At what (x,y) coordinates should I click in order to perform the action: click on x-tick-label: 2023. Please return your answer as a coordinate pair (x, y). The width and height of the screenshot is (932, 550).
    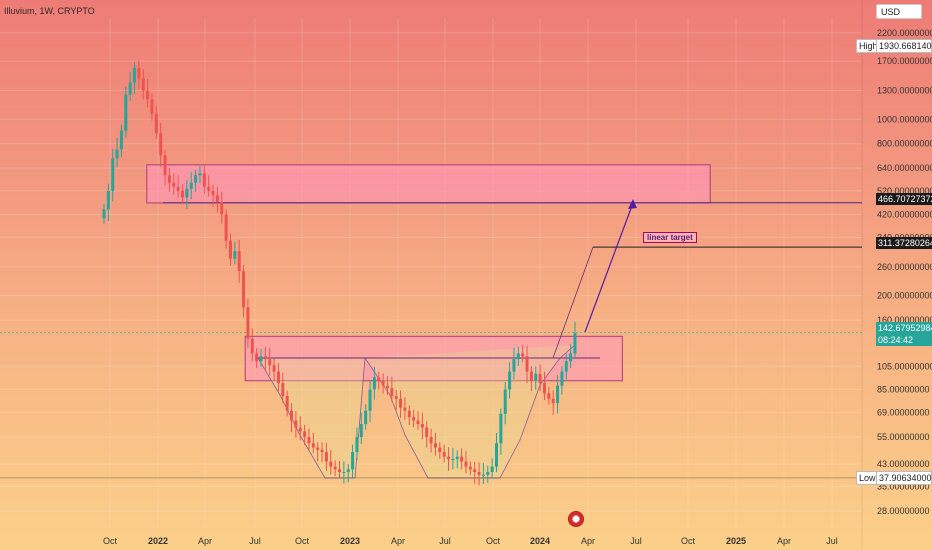
    Looking at the image, I should click on (350, 541).